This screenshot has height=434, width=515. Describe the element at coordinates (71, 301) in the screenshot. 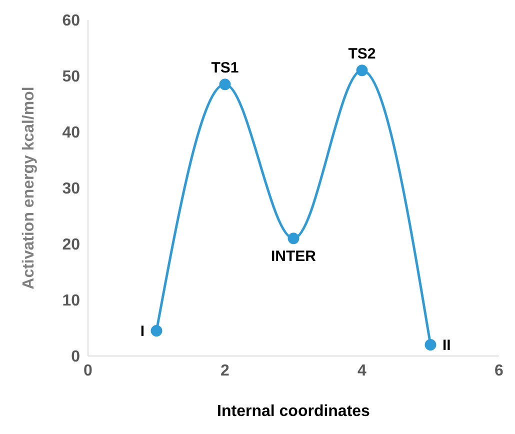

I see `y-tick-label: 10` at that location.